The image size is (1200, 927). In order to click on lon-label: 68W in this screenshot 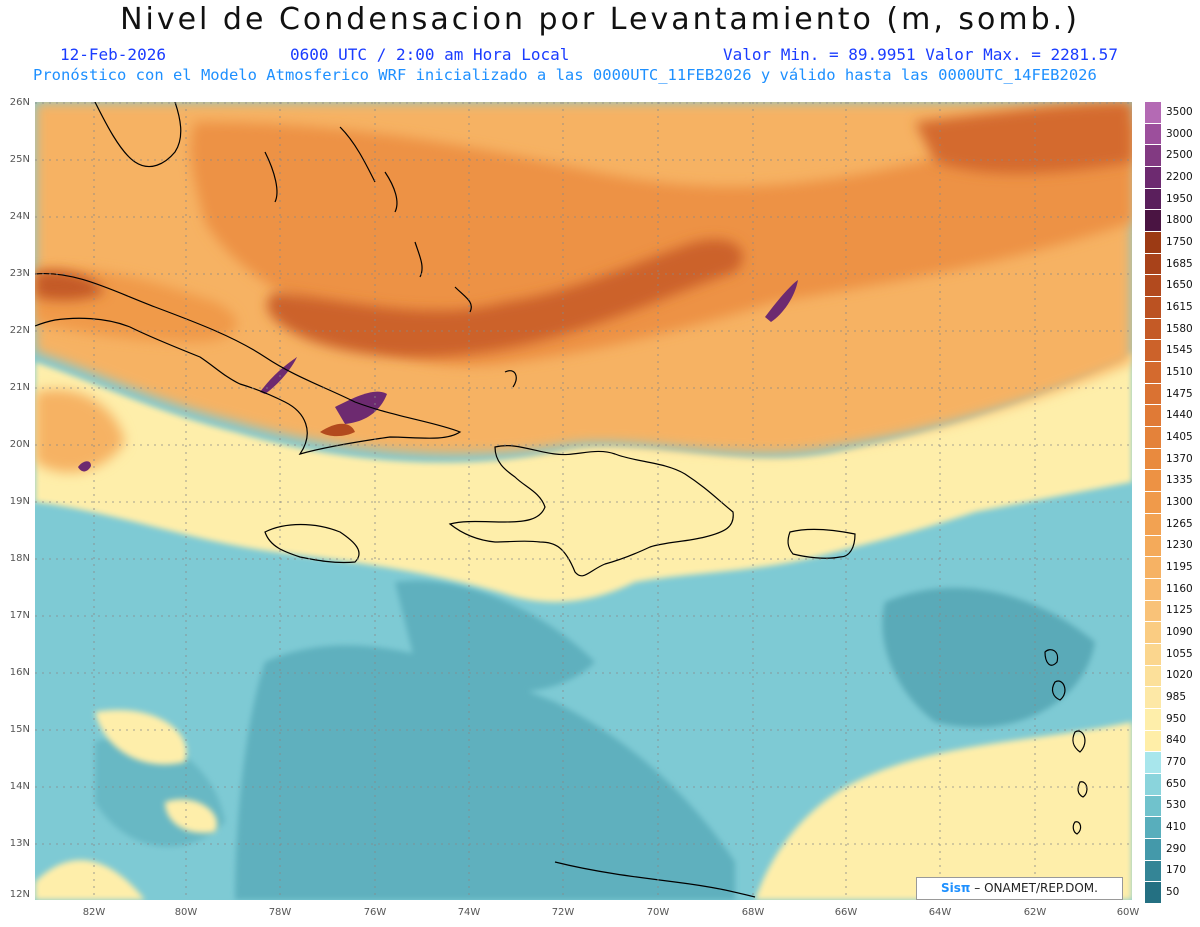, I will do `click(753, 912)`.